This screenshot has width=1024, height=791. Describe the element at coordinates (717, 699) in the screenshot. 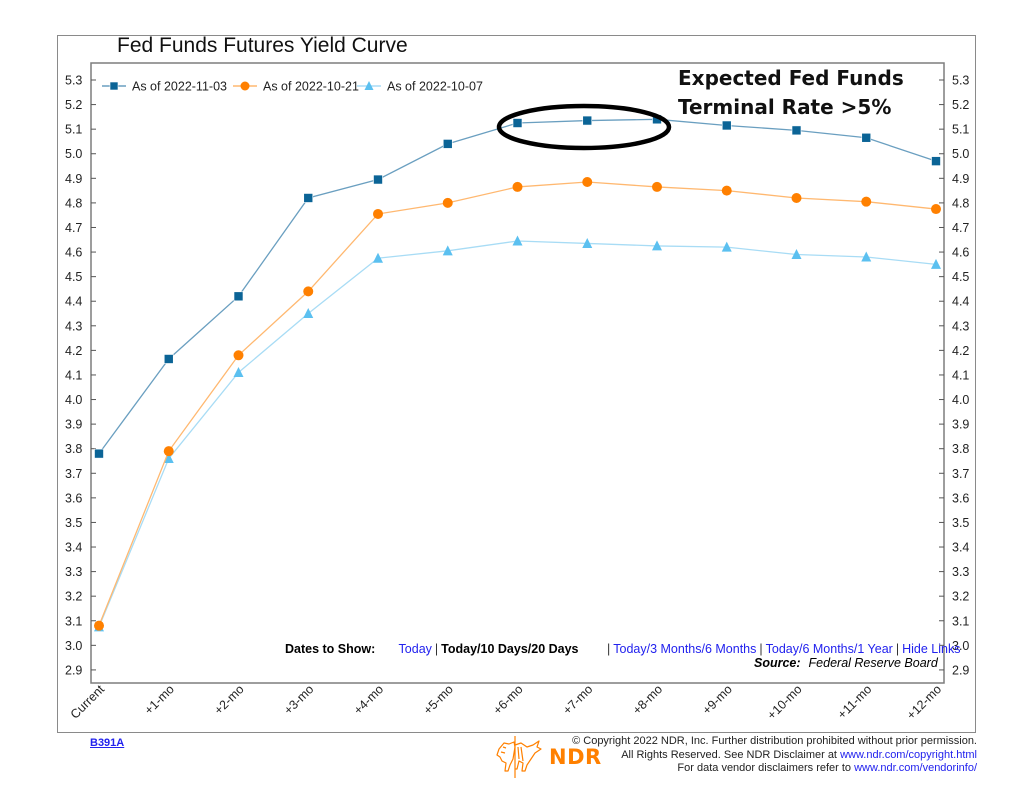

I see `x-tick-label: +9-mo` at that location.